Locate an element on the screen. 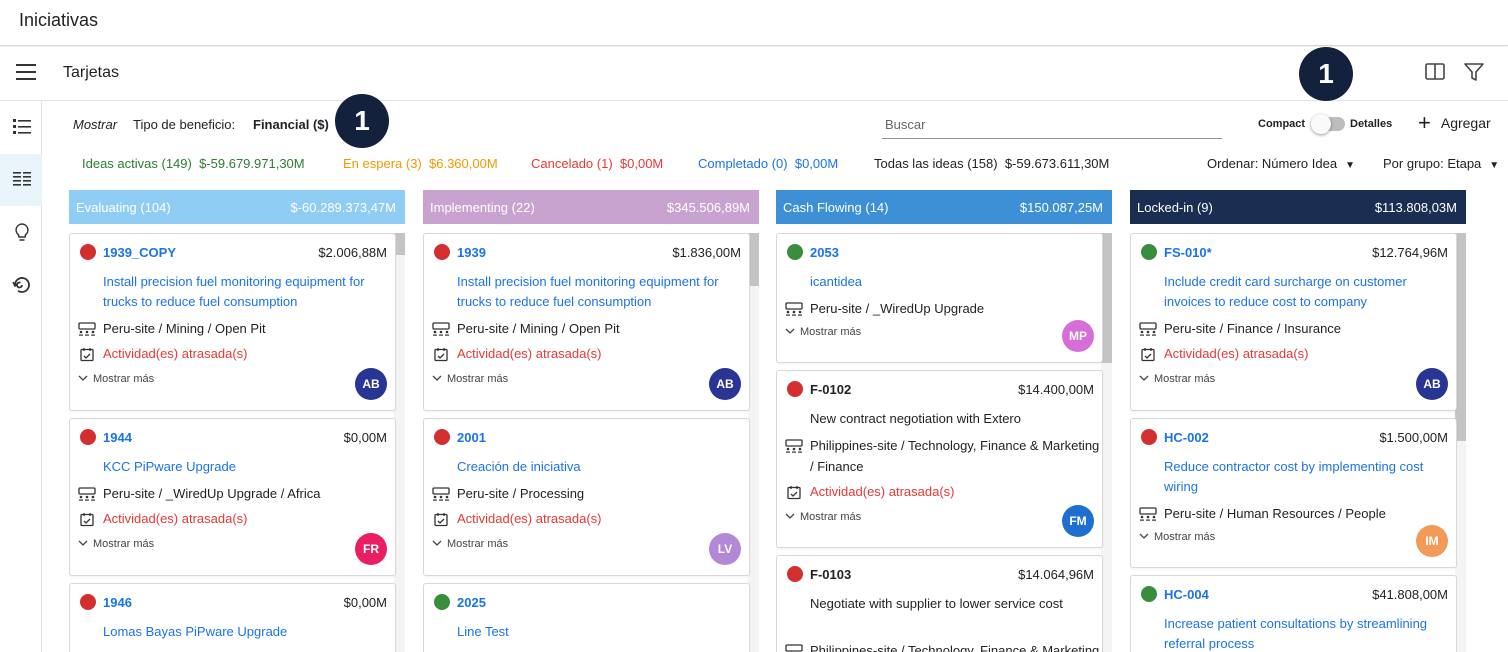  view-toolbar: Tarjetas is located at coordinates (754, 74).